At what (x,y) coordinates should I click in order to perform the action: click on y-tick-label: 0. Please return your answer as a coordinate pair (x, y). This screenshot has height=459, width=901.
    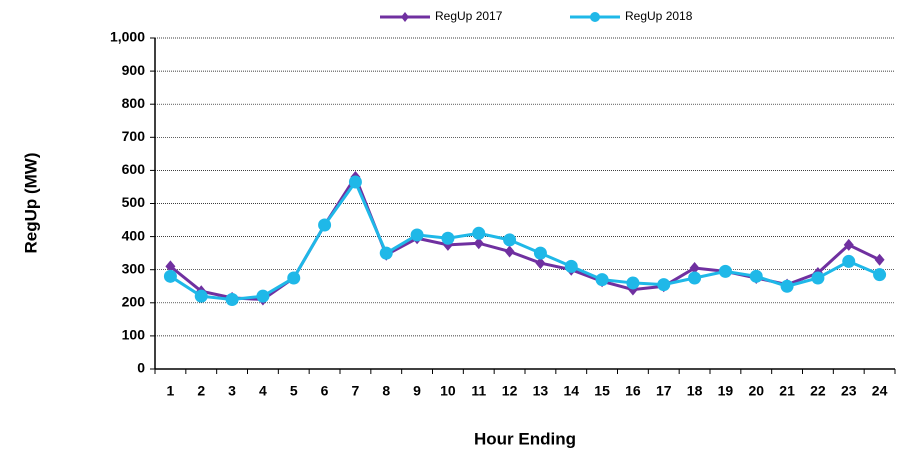
    Looking at the image, I should click on (141, 368).